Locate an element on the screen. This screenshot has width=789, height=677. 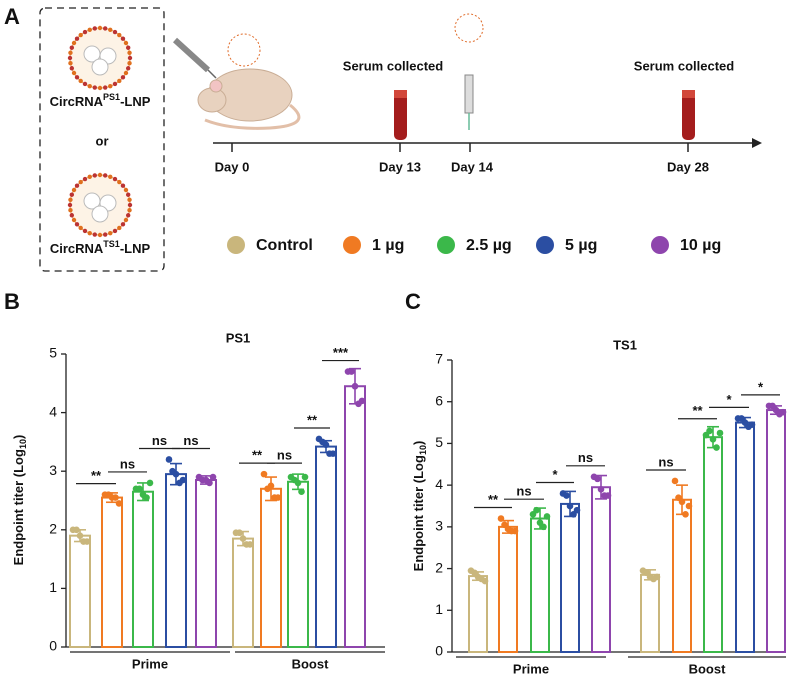
lnp-prefix: CircRNA is located at coordinates (77, 248).